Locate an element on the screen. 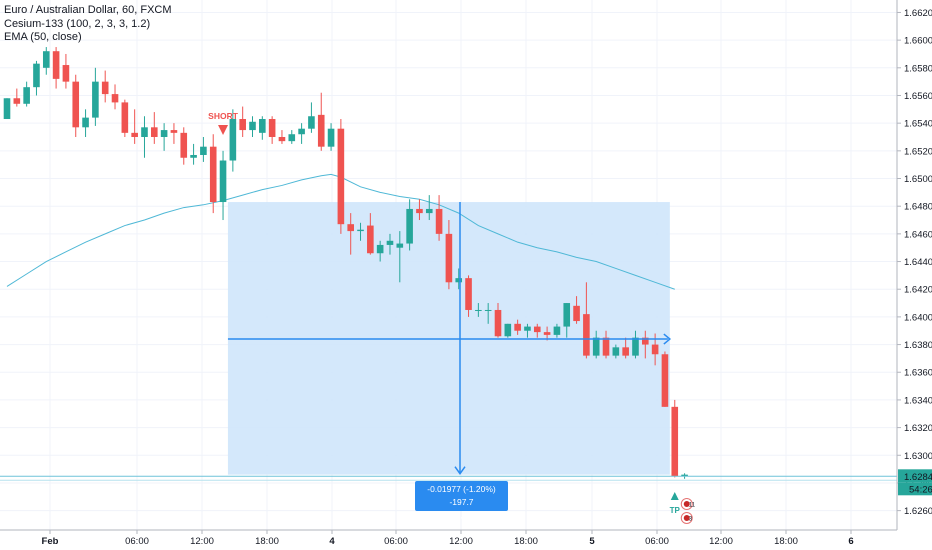 The width and height of the screenshot is (932, 550). price-tick-label: 1.62600 is located at coordinates (918, 511).